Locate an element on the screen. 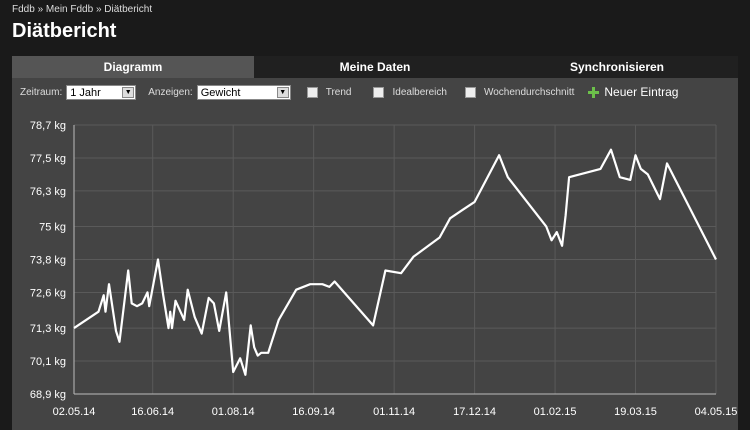 Image resolution: width=750 pixels, height=430 pixels. y-tick-label: 76,3 kg is located at coordinates (48, 192).